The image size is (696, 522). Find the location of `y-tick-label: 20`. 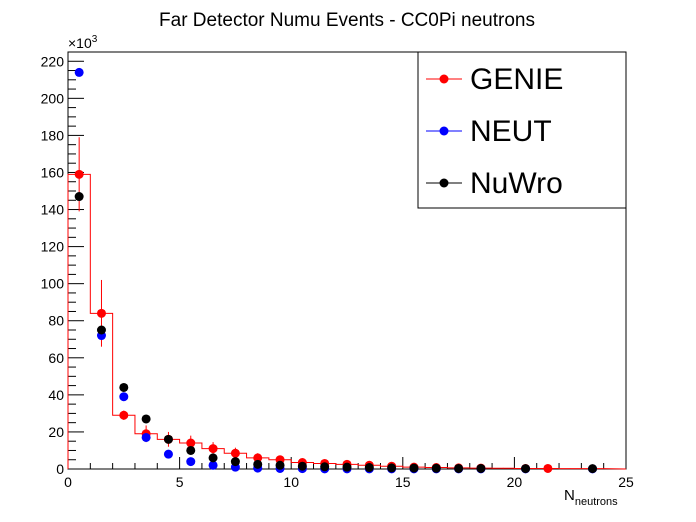

y-tick-label: 20 is located at coordinates (56, 432).